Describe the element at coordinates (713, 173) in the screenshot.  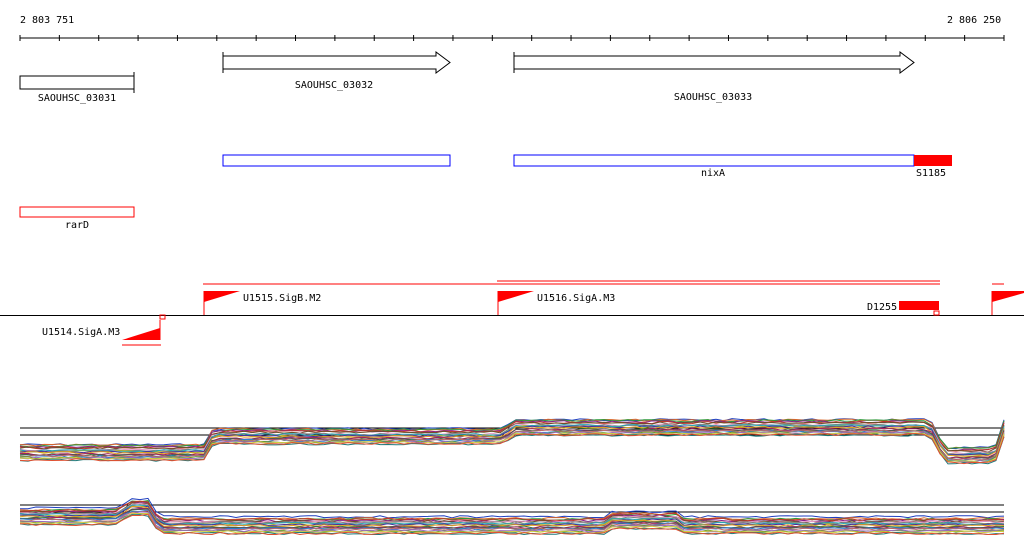
I see `feature-label-nixA: nixA` at that location.